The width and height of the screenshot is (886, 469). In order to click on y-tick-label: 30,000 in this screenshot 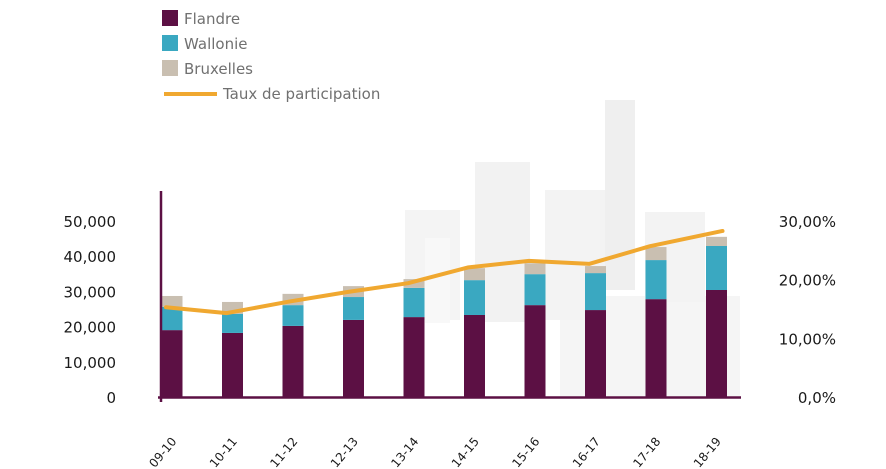, I will do `click(90, 292)`.